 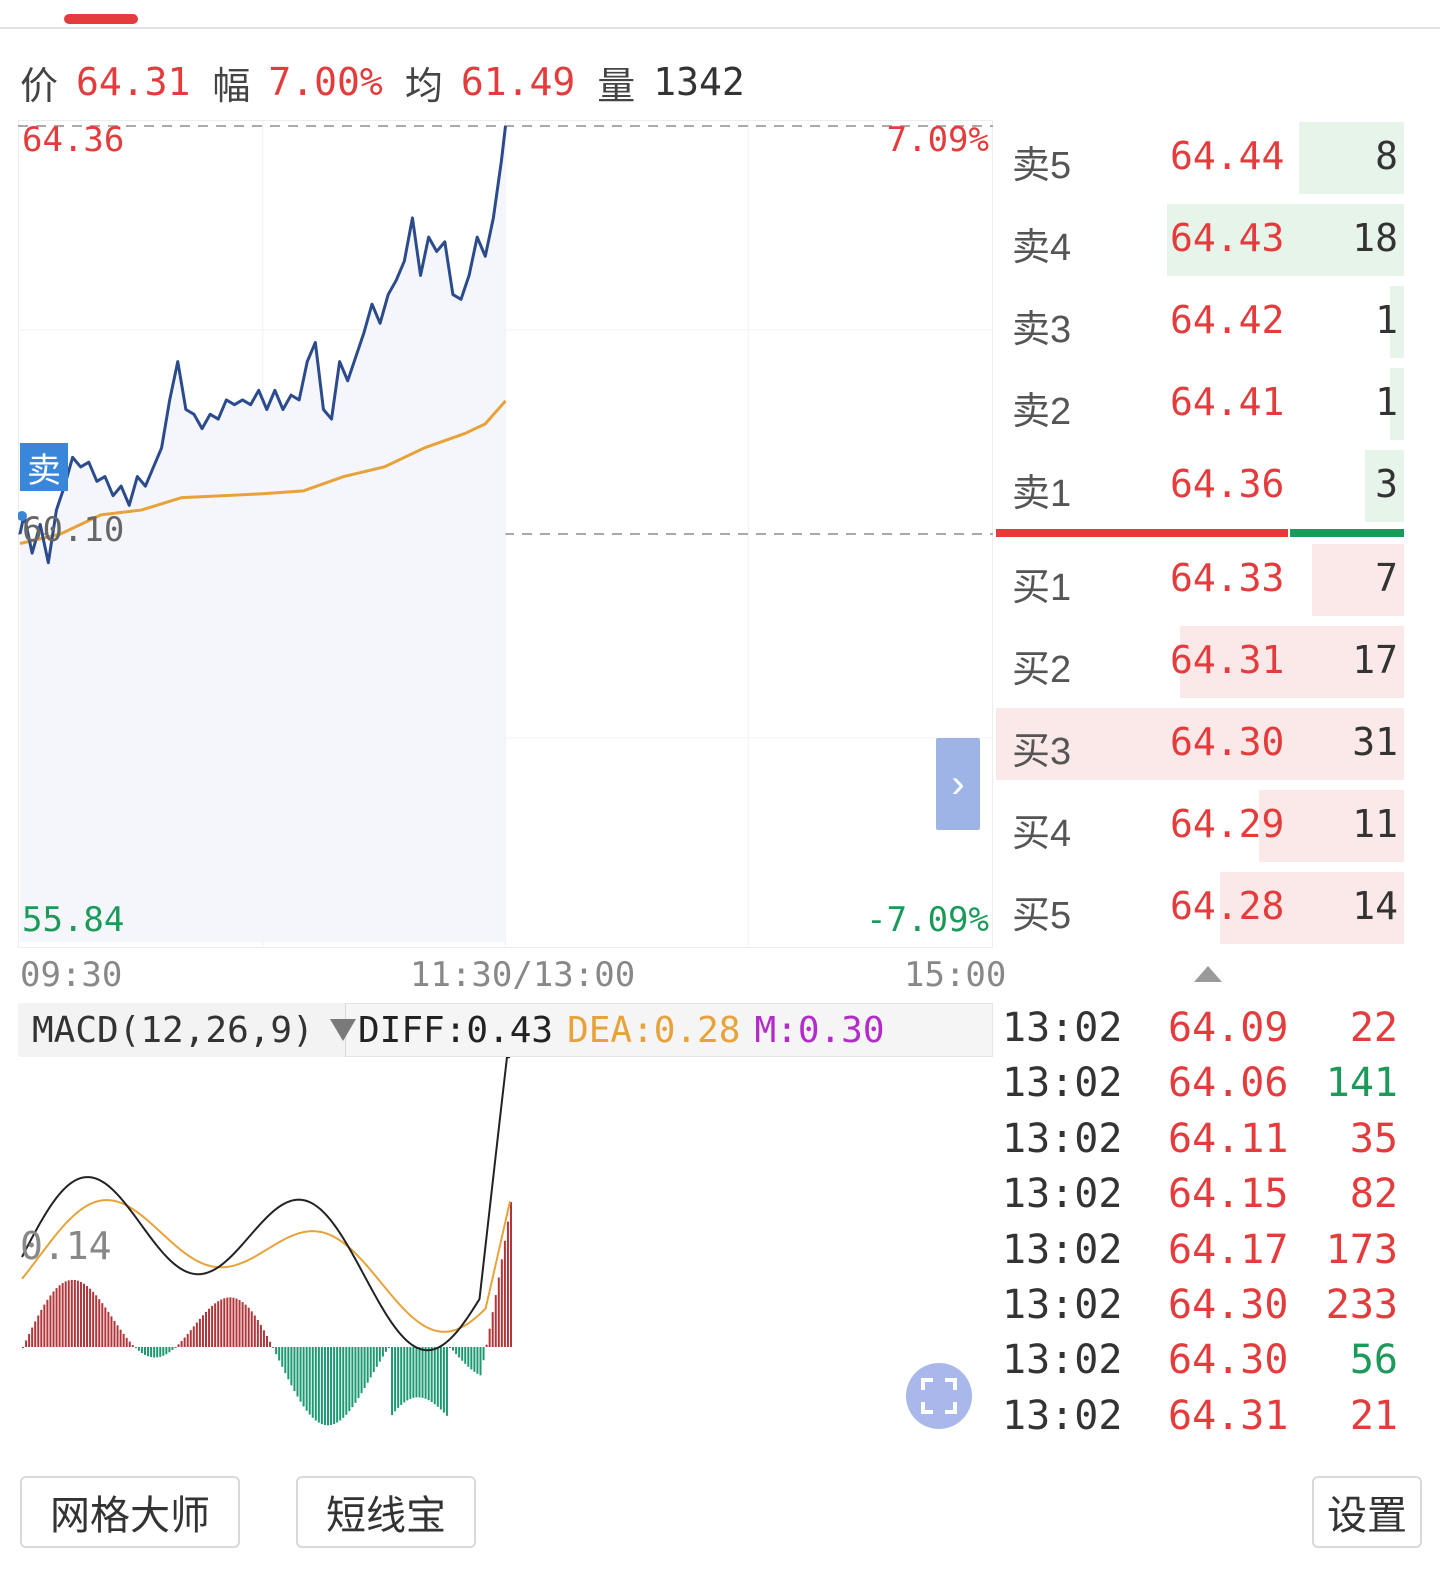 I want to click on bid-row: 买2 64.31 17, so click(x=1200, y=662).